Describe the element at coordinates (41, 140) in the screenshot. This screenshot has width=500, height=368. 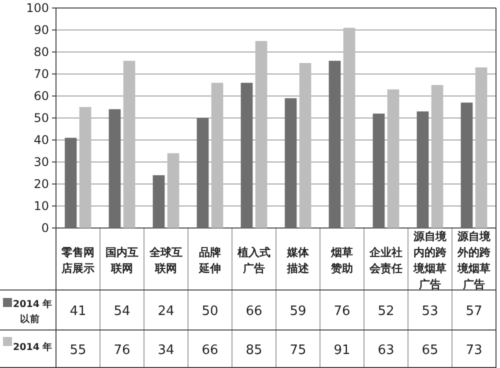
I see `y-tick-label: 40` at that location.